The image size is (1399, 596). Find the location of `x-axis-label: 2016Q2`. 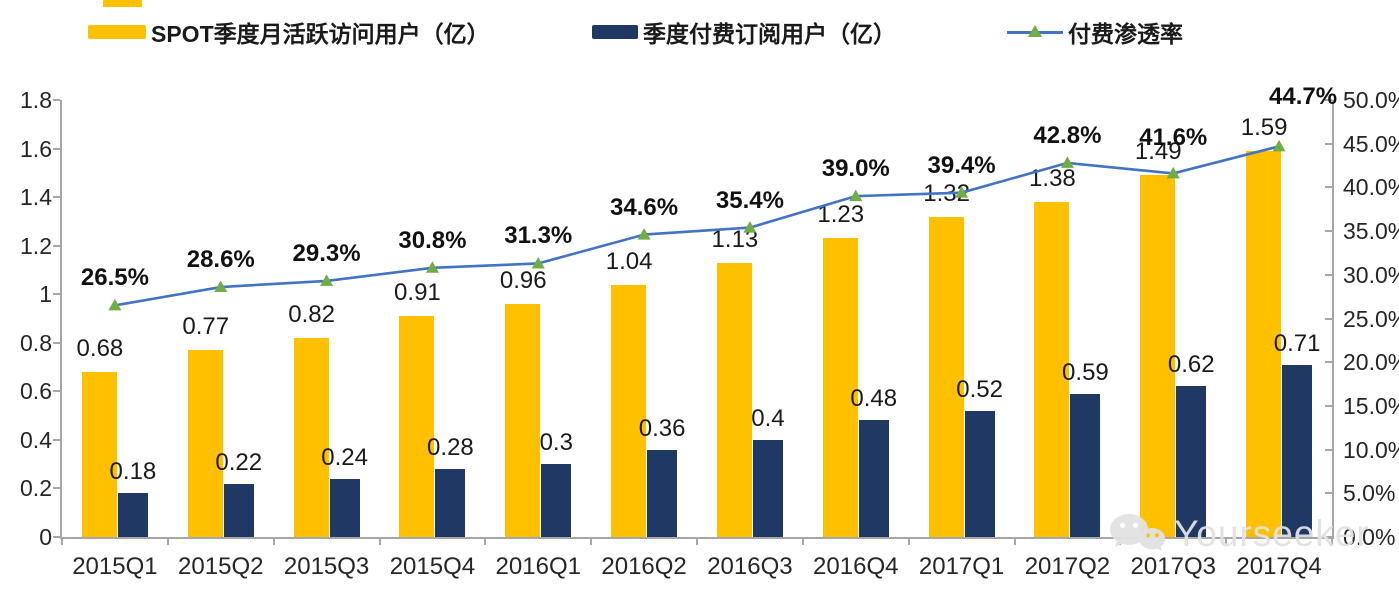

x-axis-label: 2016Q2 is located at coordinates (644, 566).